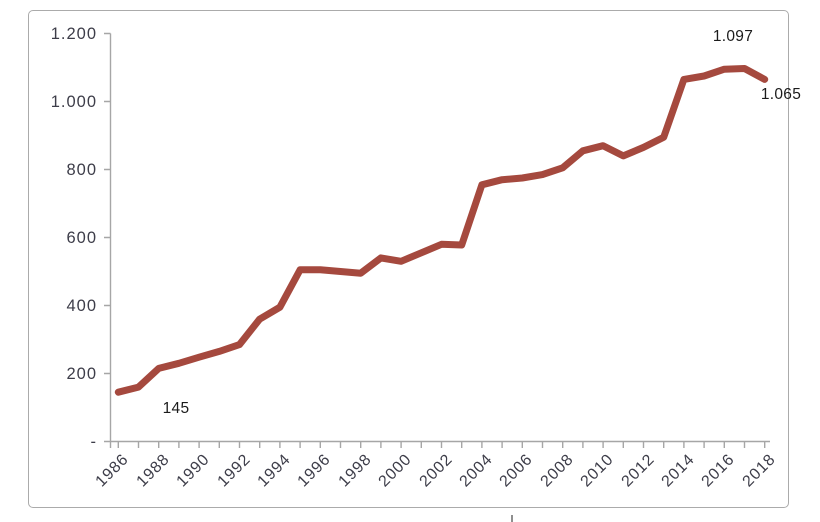  I want to click on y-axis-label: 1.000, so click(73, 101).